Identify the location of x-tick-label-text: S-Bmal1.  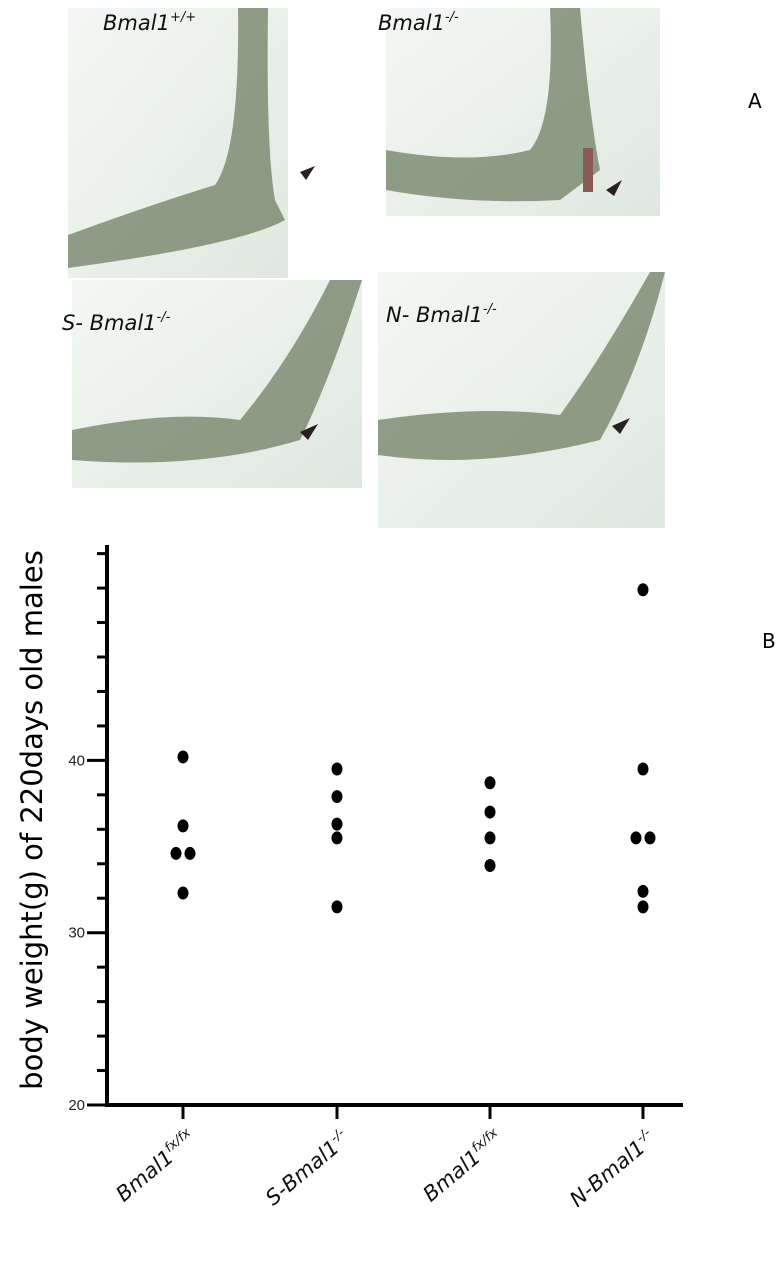
(302, 1172).